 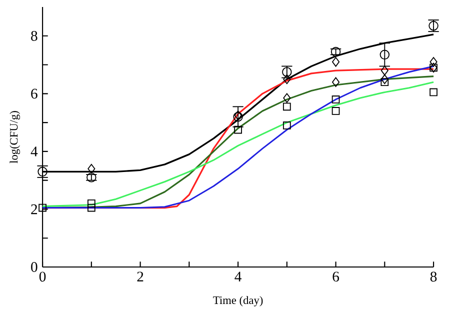 What do you see at coordinates (42, 277) in the screenshot?
I see `x-tick-label: 0` at bounding box center [42, 277].